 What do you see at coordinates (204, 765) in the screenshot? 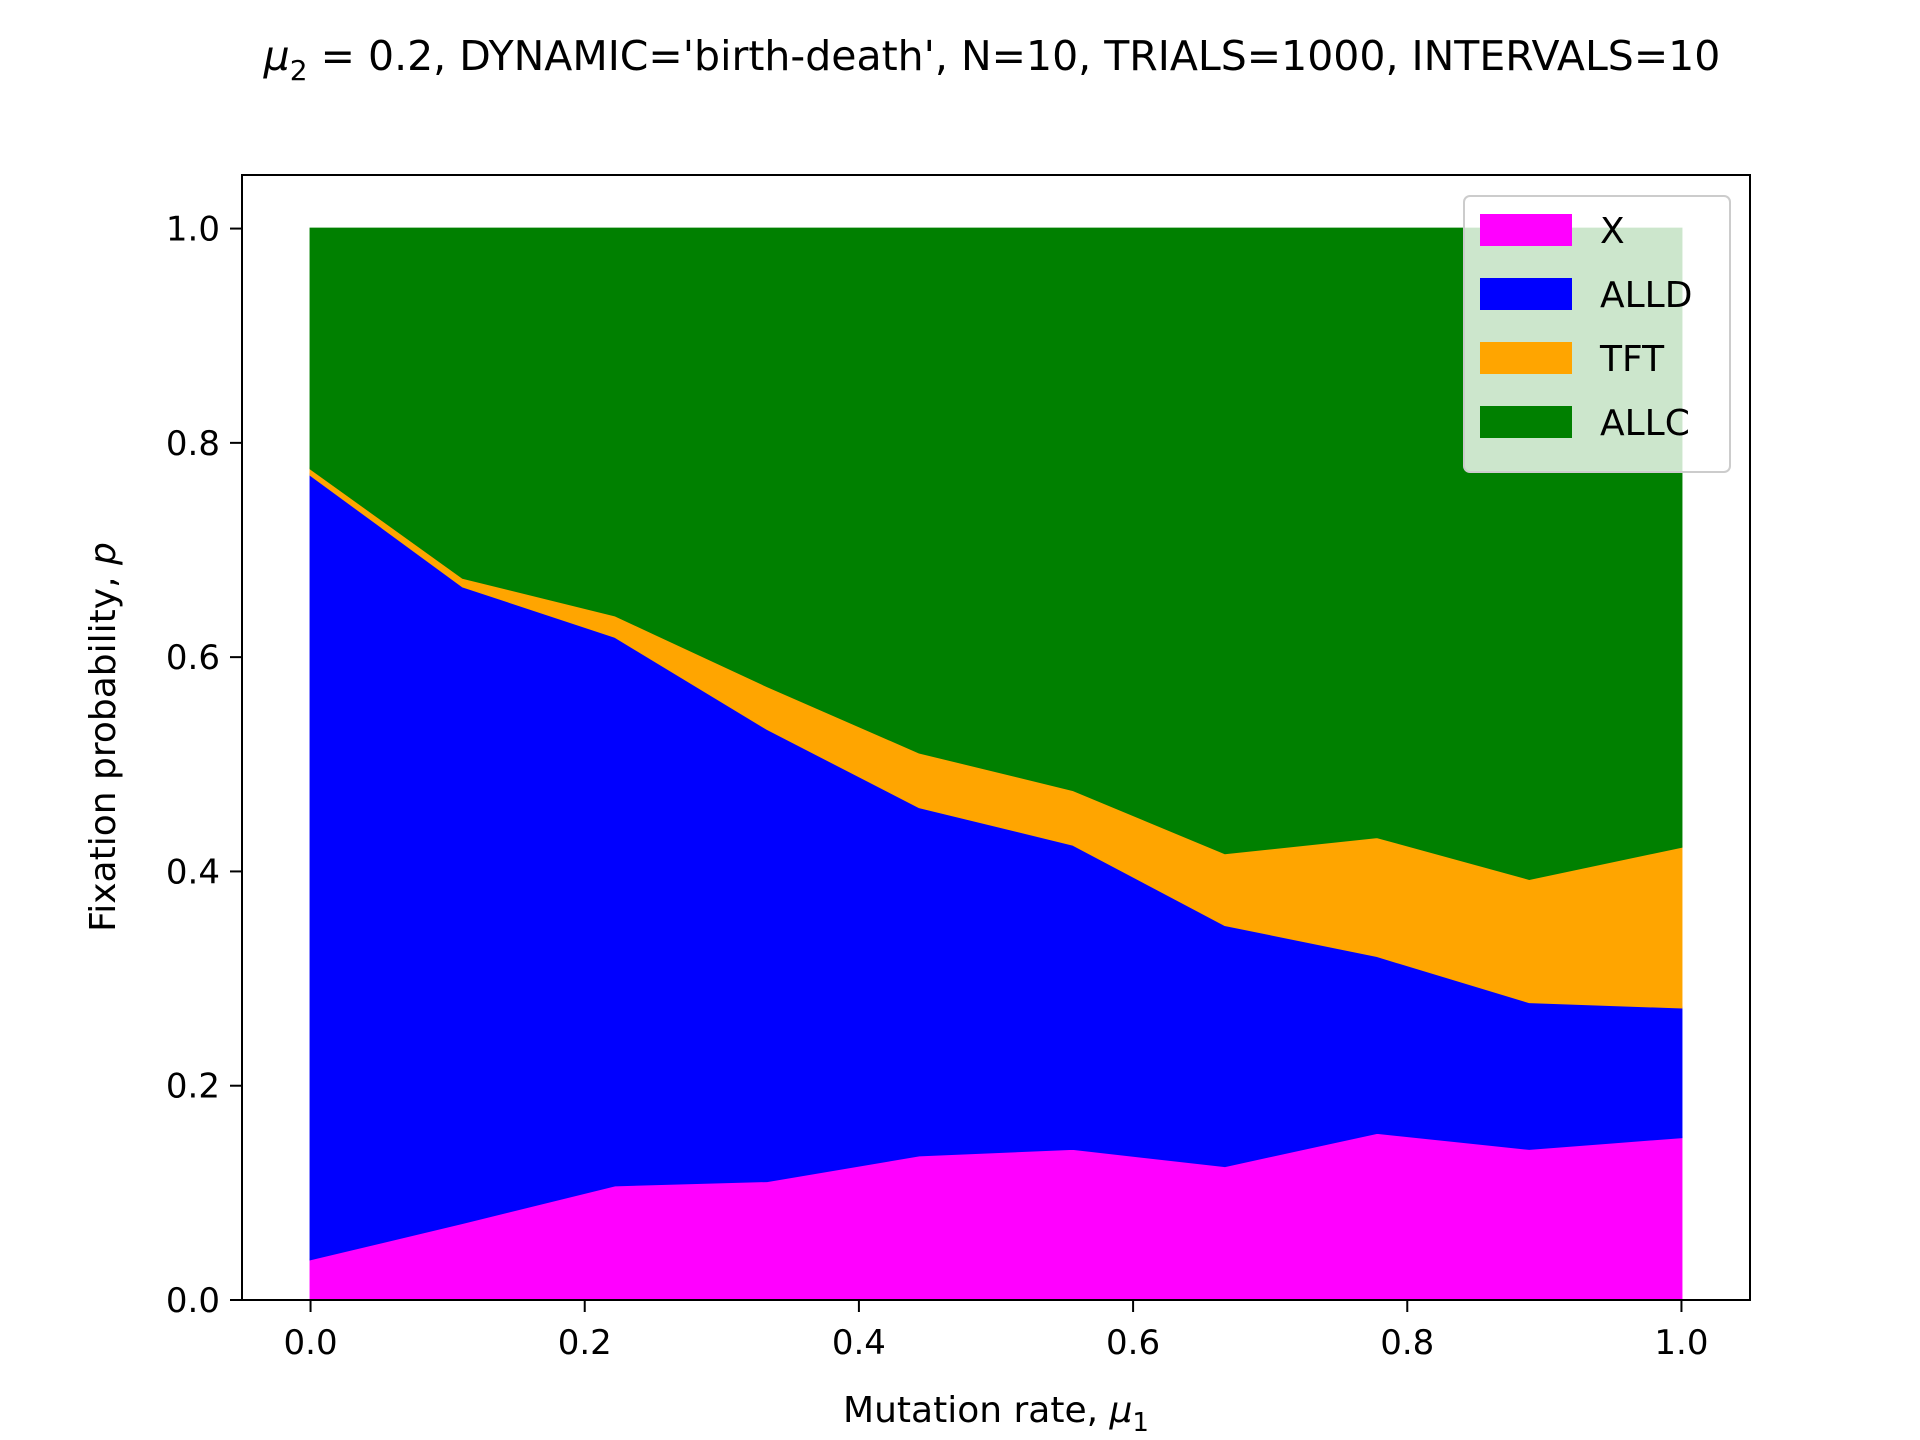
I see `y-axis-ticks: 0.0 0.2 0.4 0.6 0.8 1.0` at bounding box center [204, 765].